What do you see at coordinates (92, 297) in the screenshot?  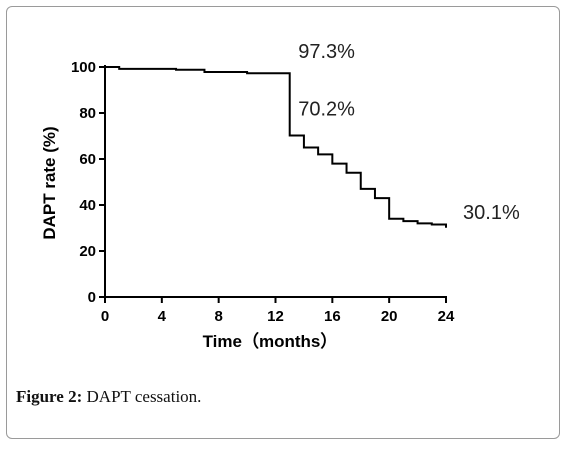 I see `y-tick-label: 0` at bounding box center [92, 297].